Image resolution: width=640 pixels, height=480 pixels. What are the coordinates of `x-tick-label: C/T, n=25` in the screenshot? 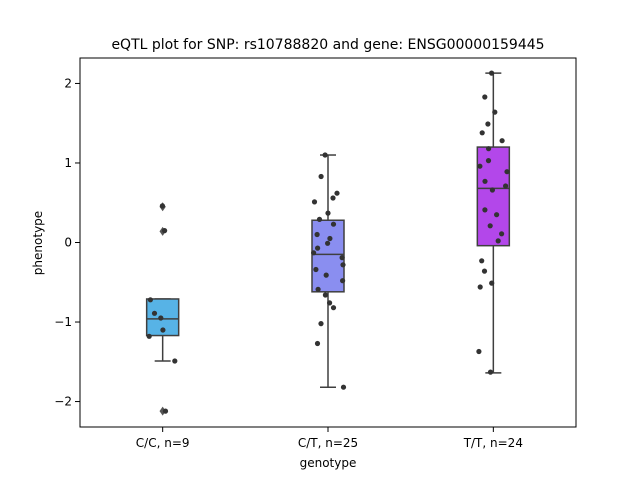 It's located at (328, 443).